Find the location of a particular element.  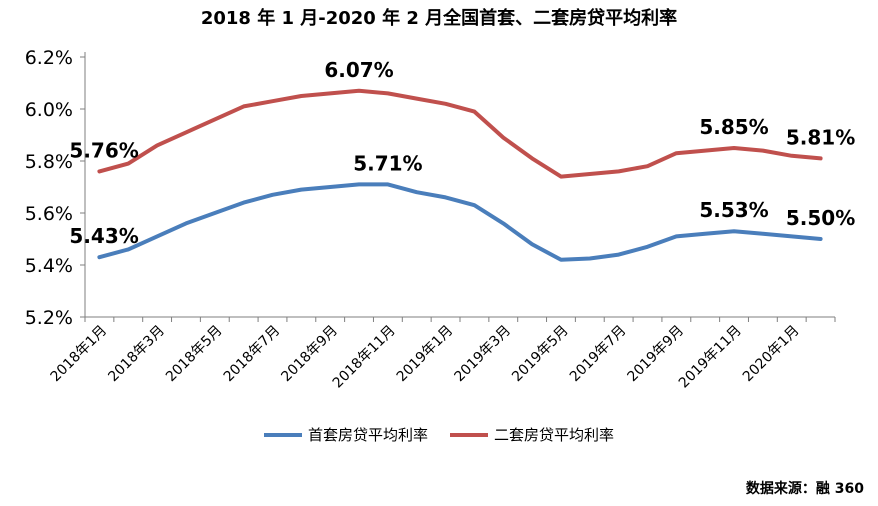

legend-label-first-home: 首套房贷平均利率 is located at coordinates (367, 435).